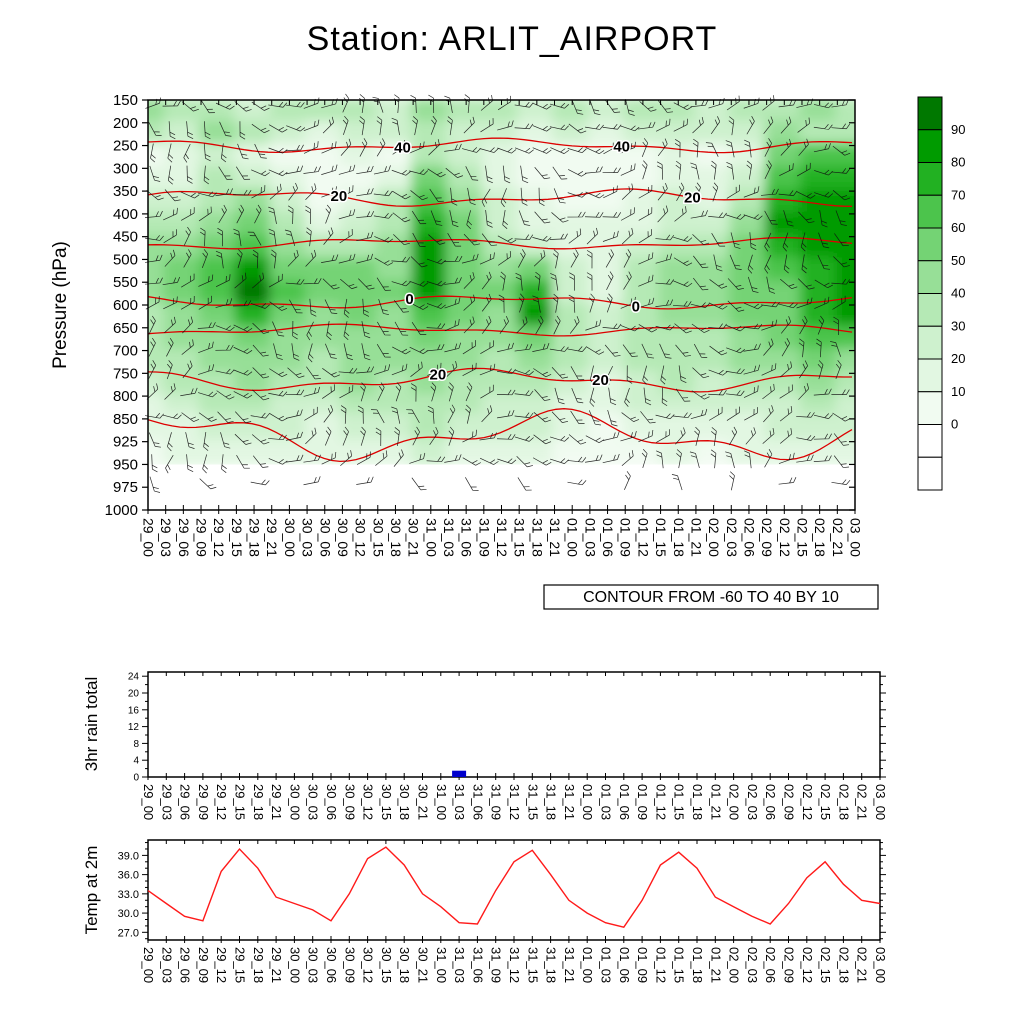 The width and height of the screenshot is (1024, 1024). What do you see at coordinates (520, 537) in the screenshot?
I see `time-tick-label: 31_15` at bounding box center [520, 537].